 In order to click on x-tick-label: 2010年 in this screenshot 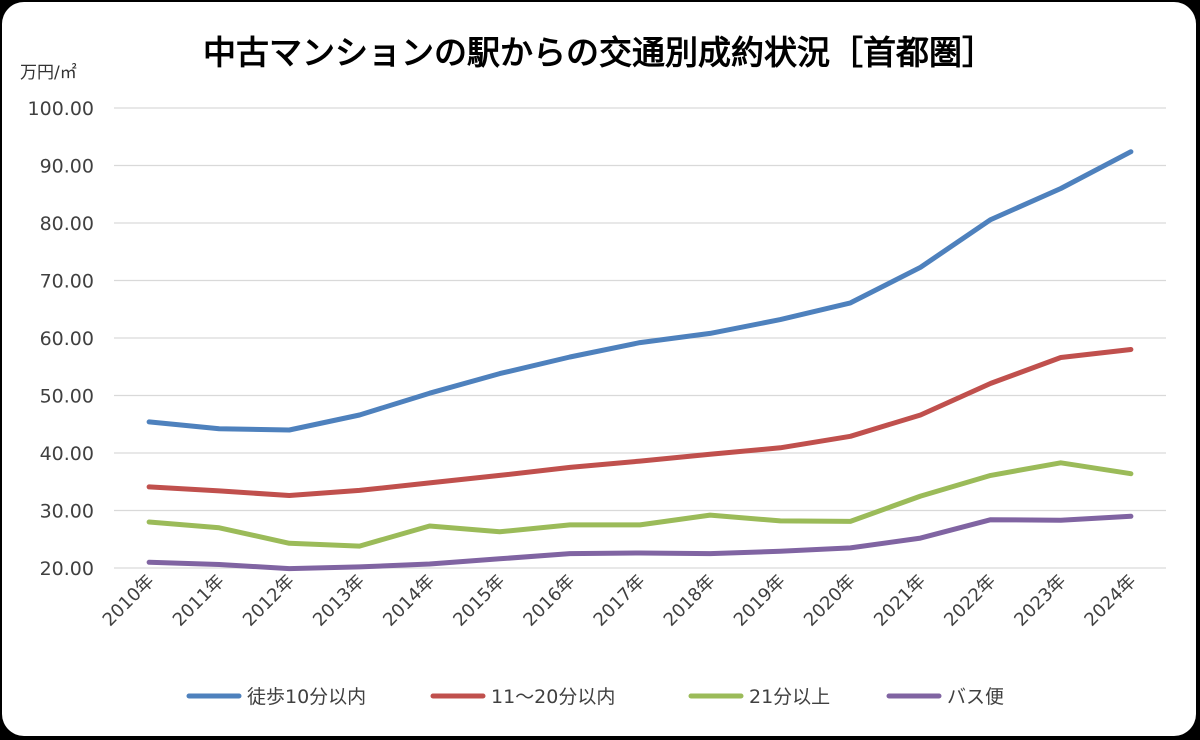, I will do `click(129, 601)`.